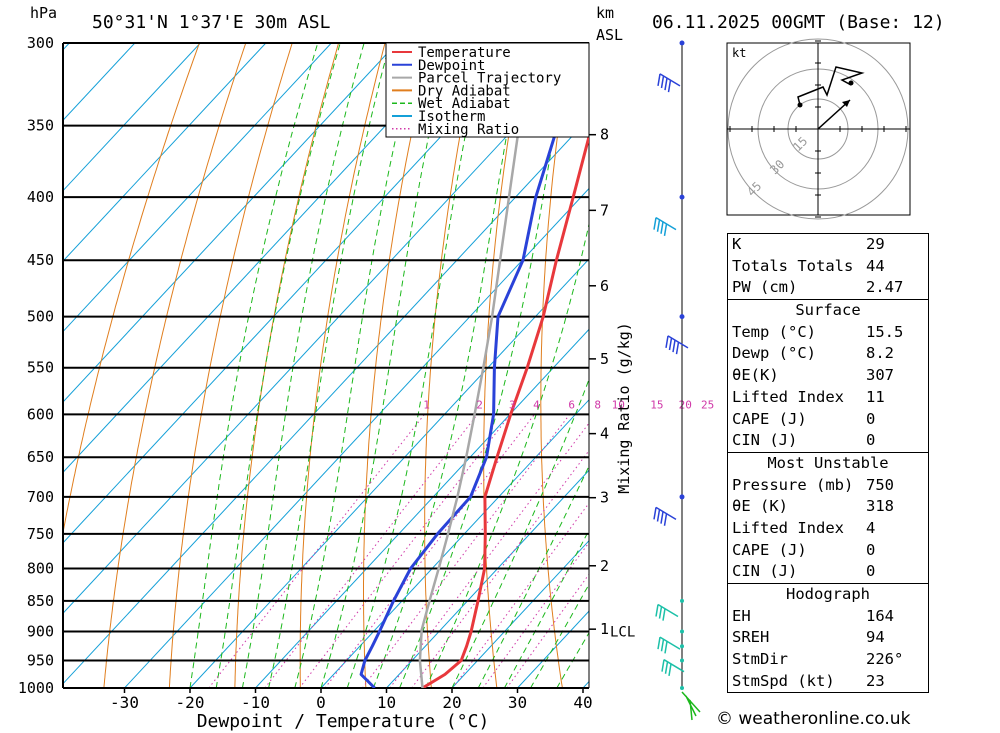  What do you see at coordinates (813, 719) in the screenshot?
I see `site-credit: © weatheronline.co.uk` at bounding box center [813, 719].